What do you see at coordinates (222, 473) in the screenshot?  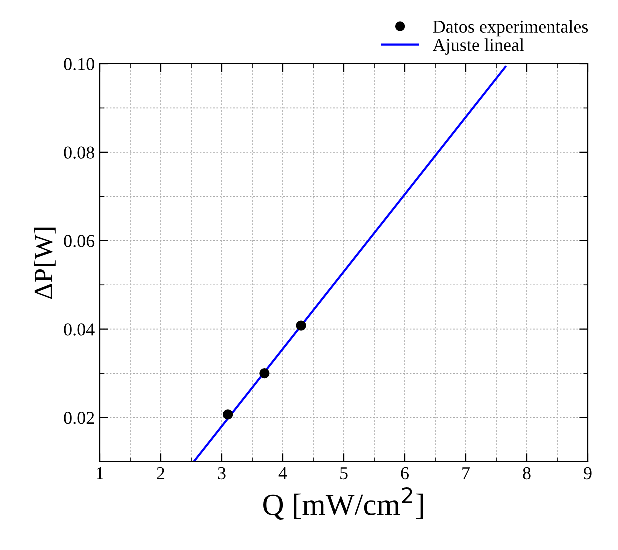 I see `x-tick-label: 3` at bounding box center [222, 473].